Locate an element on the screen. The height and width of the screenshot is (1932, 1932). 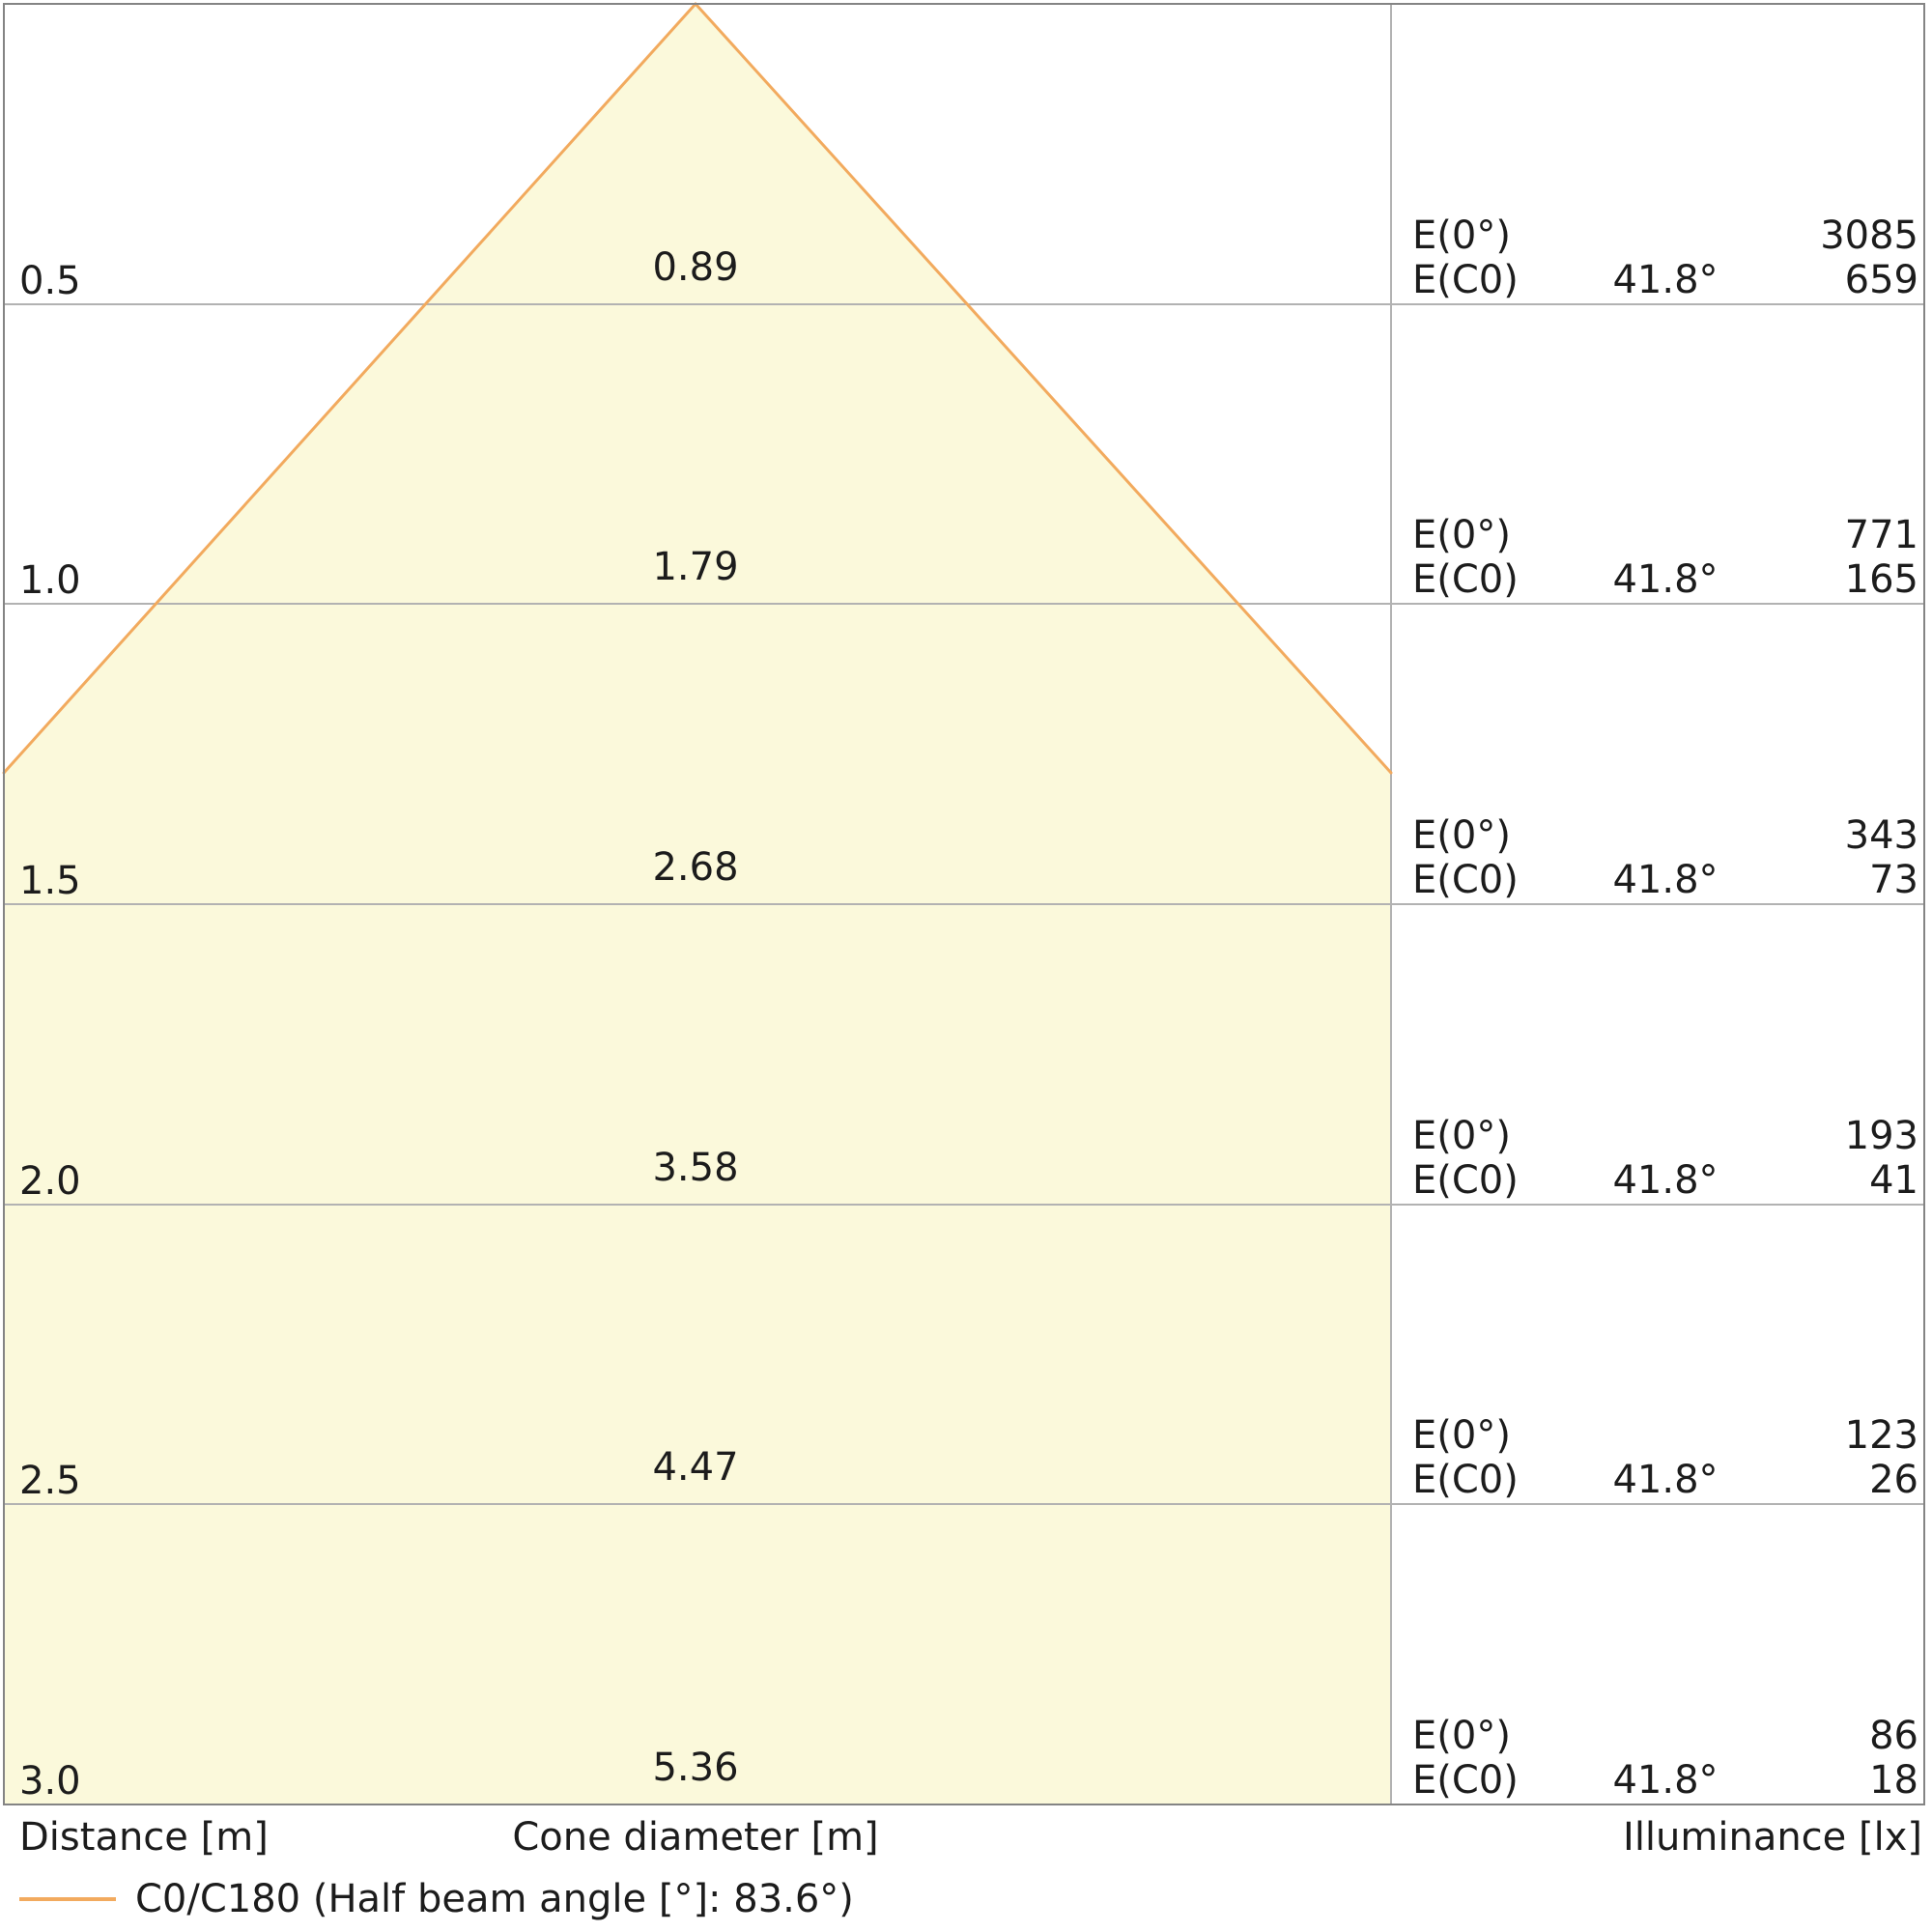
distance-tick-2.5: 2.5 is located at coordinates (50, 1481).